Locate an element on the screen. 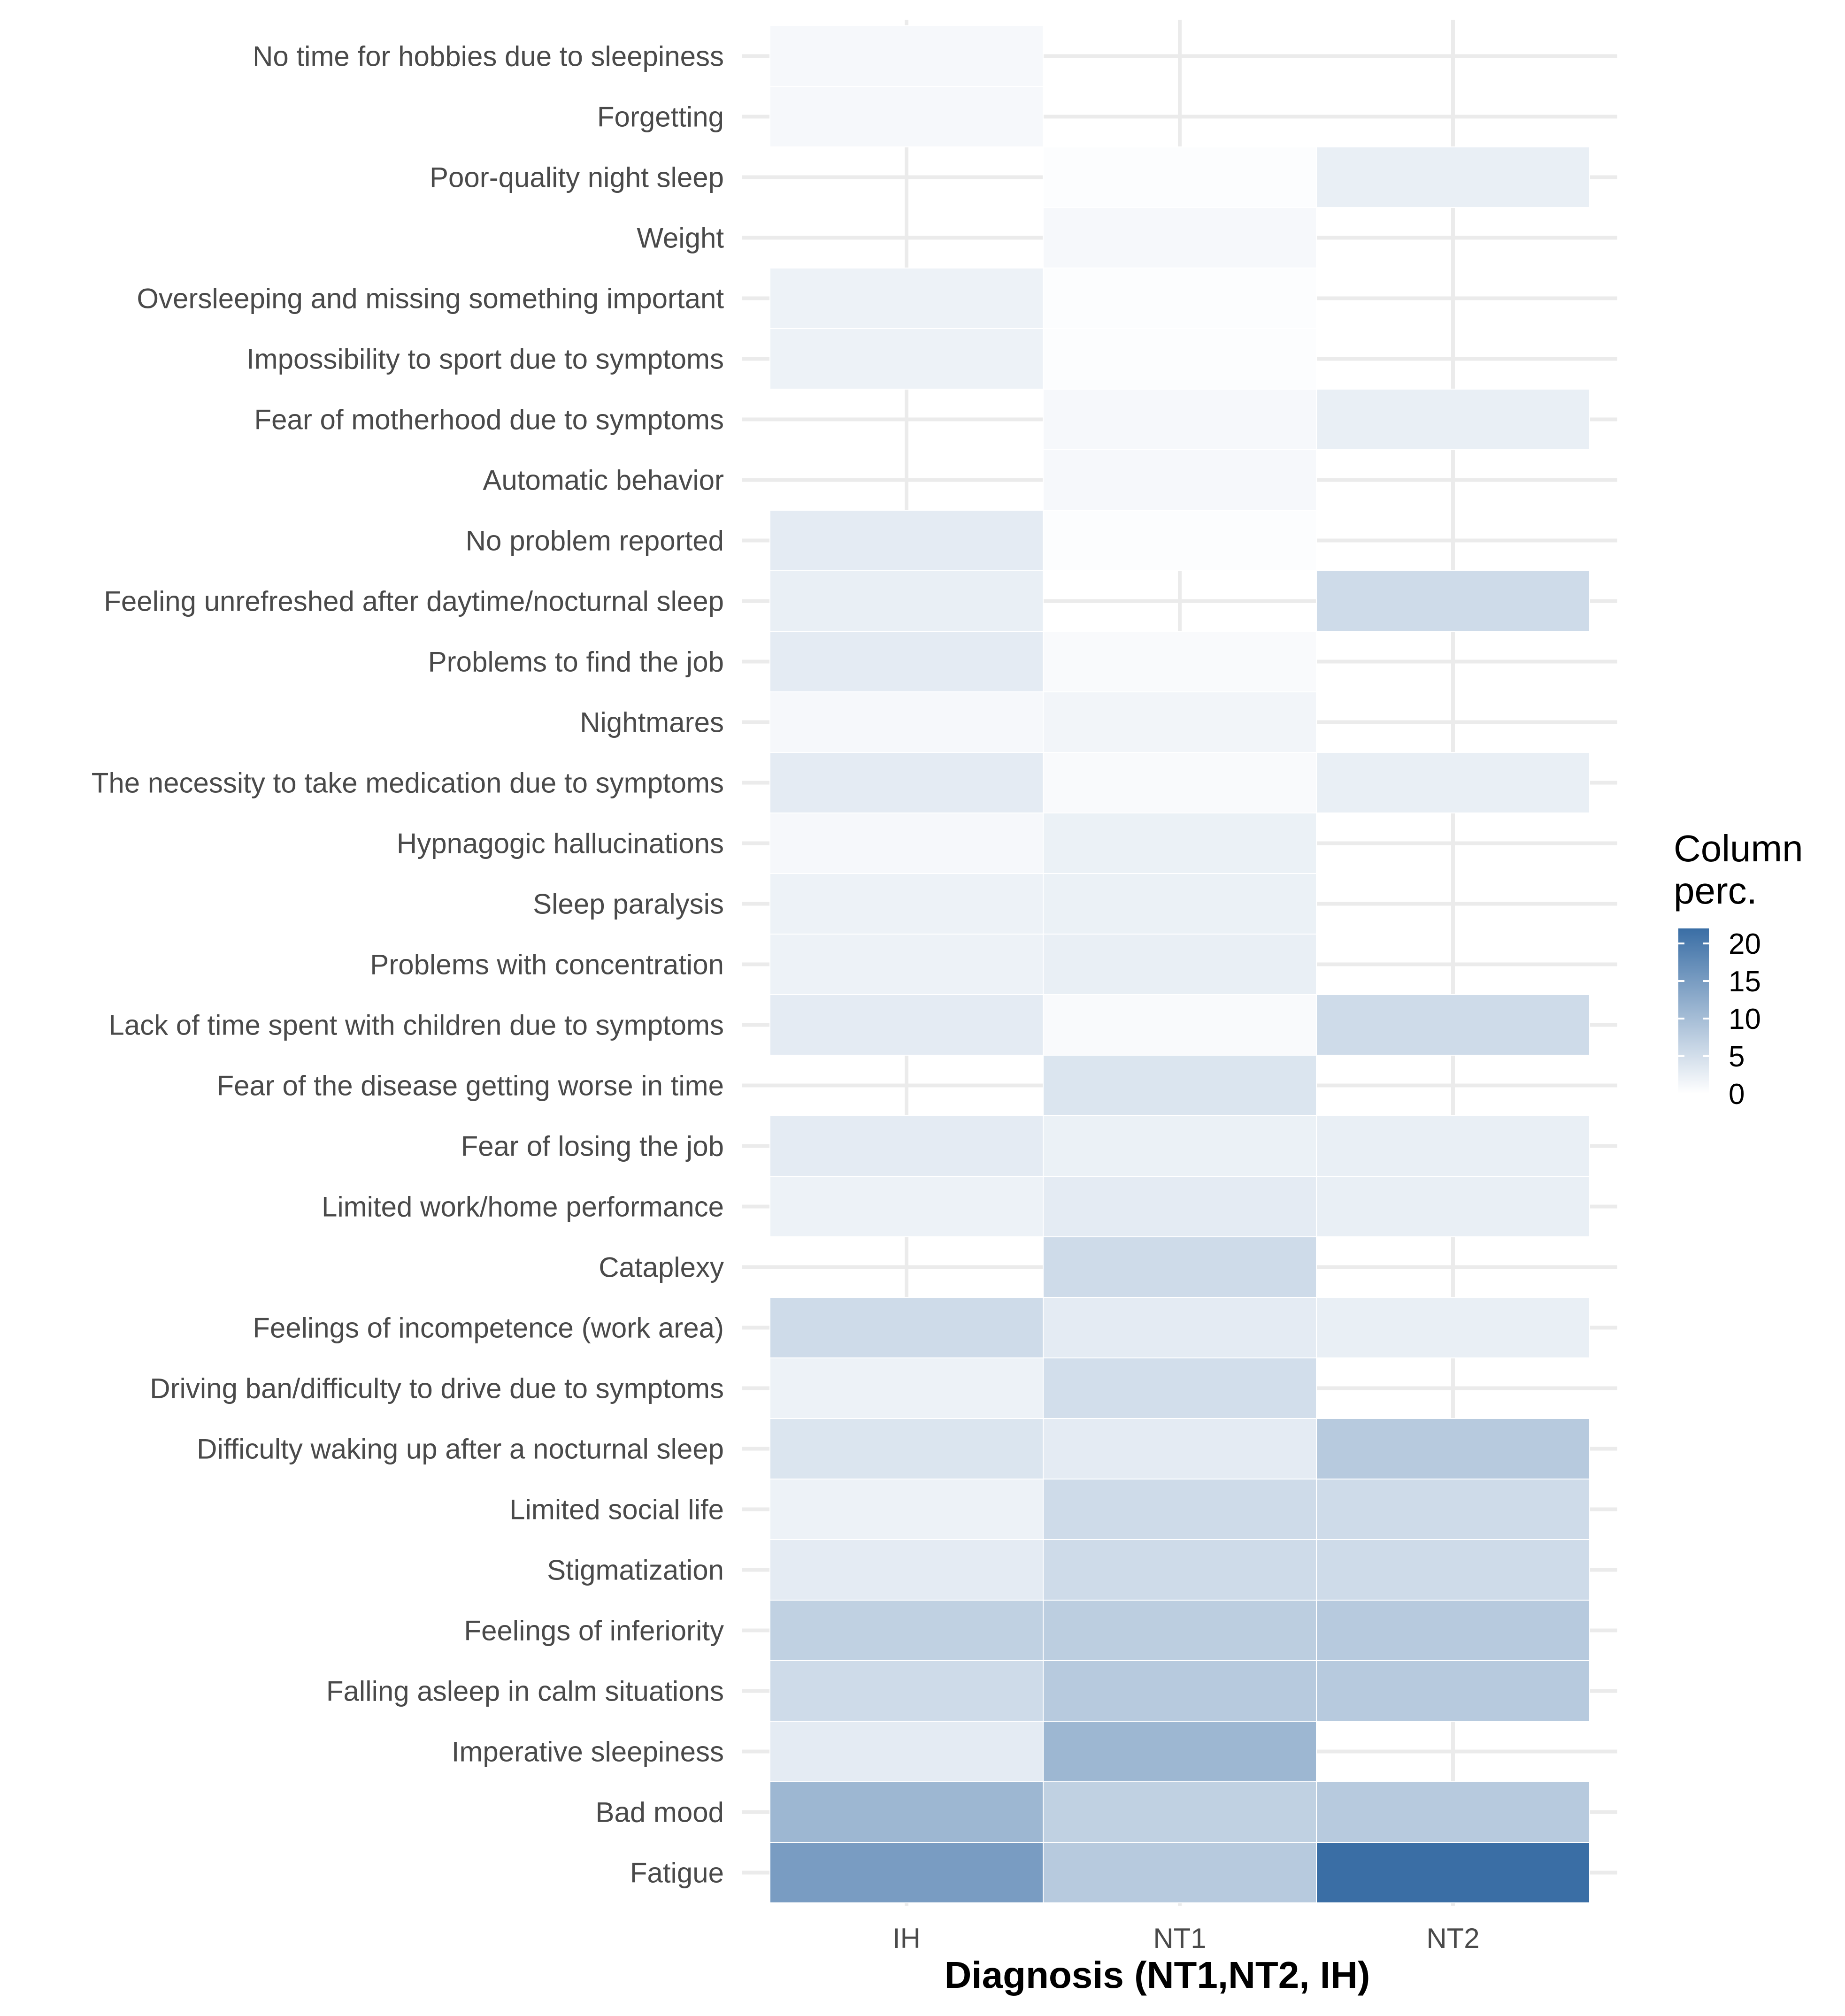  y-tick-label: Fatigue is located at coordinates (677, 1873).